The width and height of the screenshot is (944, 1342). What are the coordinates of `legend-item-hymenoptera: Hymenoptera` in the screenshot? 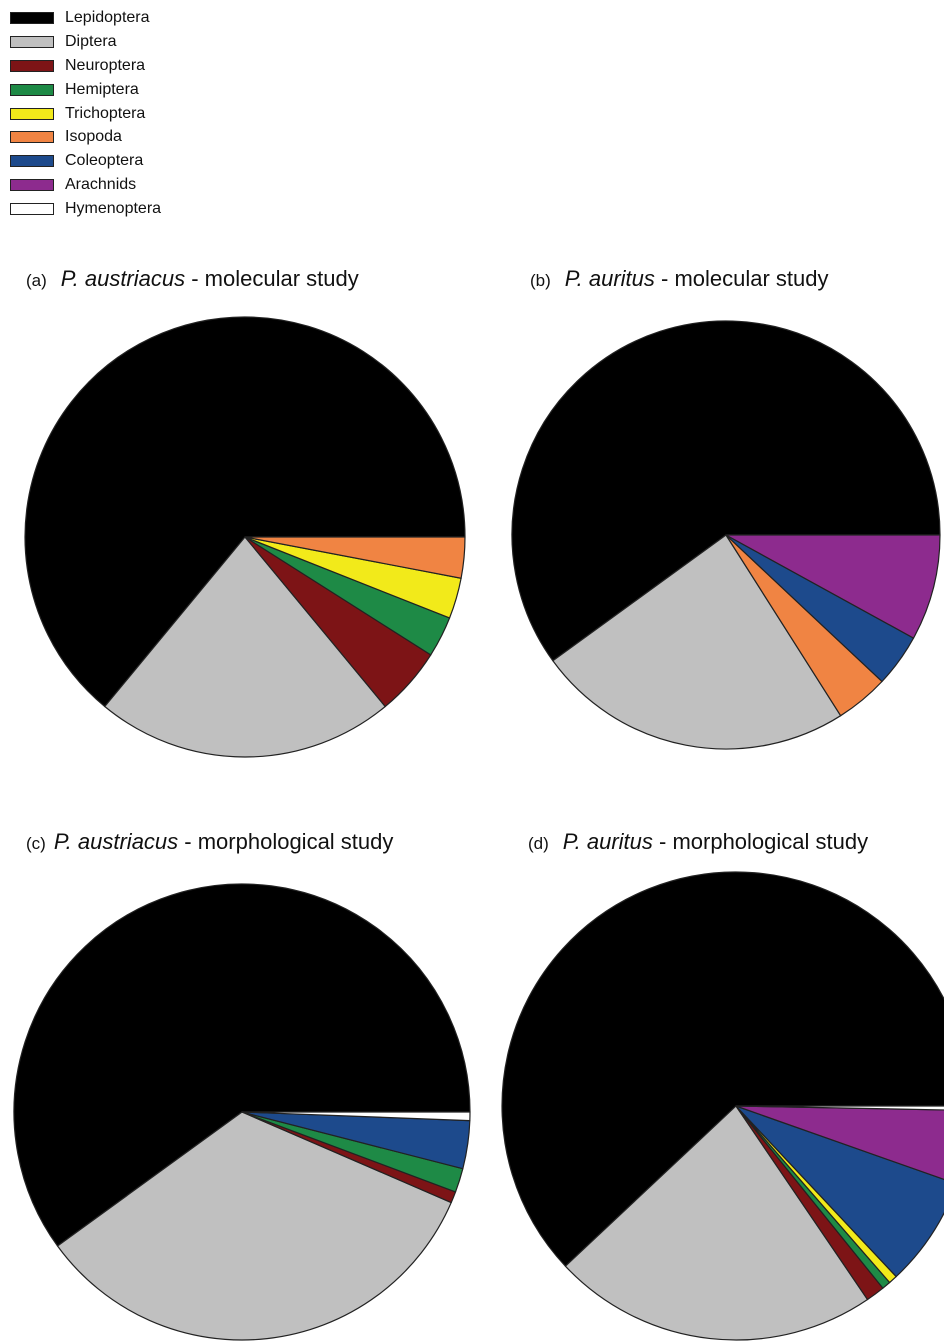 It's located at (85, 209).